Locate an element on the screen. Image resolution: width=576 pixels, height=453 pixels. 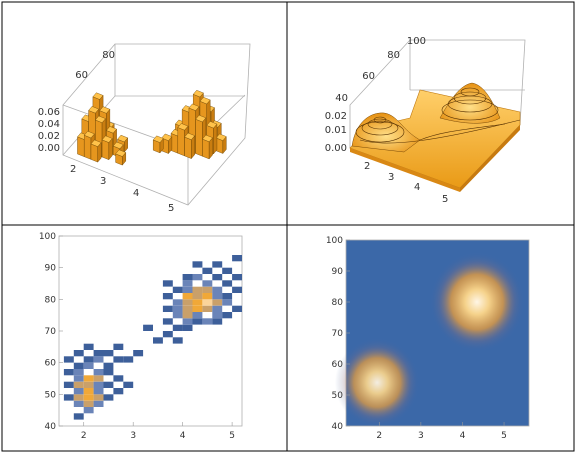
y-tick-label: 90 is located at coordinates (338, 272).